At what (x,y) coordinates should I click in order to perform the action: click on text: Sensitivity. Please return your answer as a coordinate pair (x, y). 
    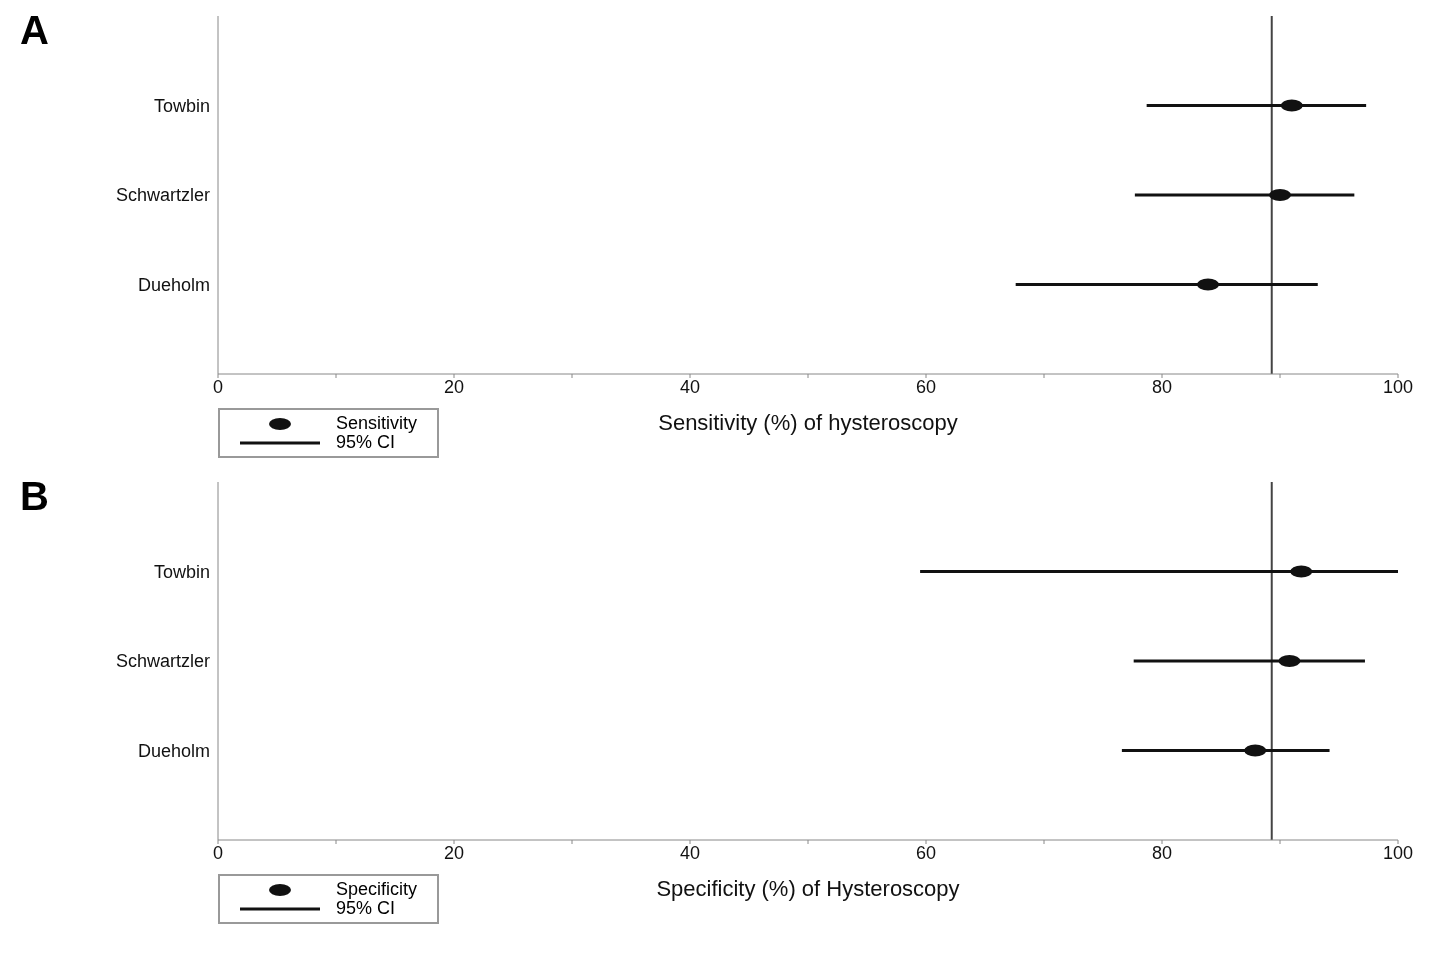
    Looking at the image, I should click on (377, 423).